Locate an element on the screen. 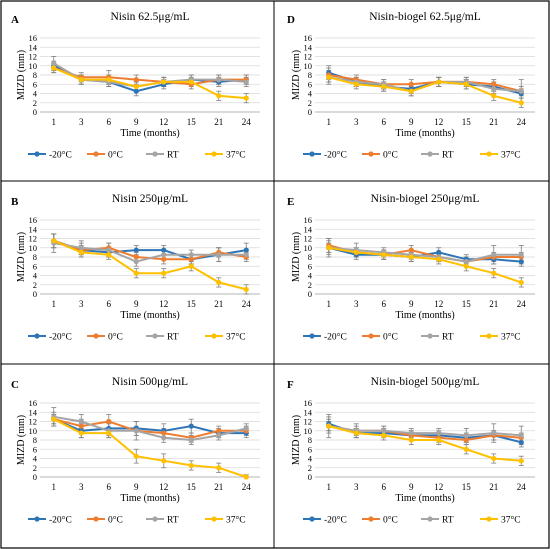 This screenshot has height=549, width=550. panel-a-ylabel: MIZD (mm) is located at coordinates (21, 75).